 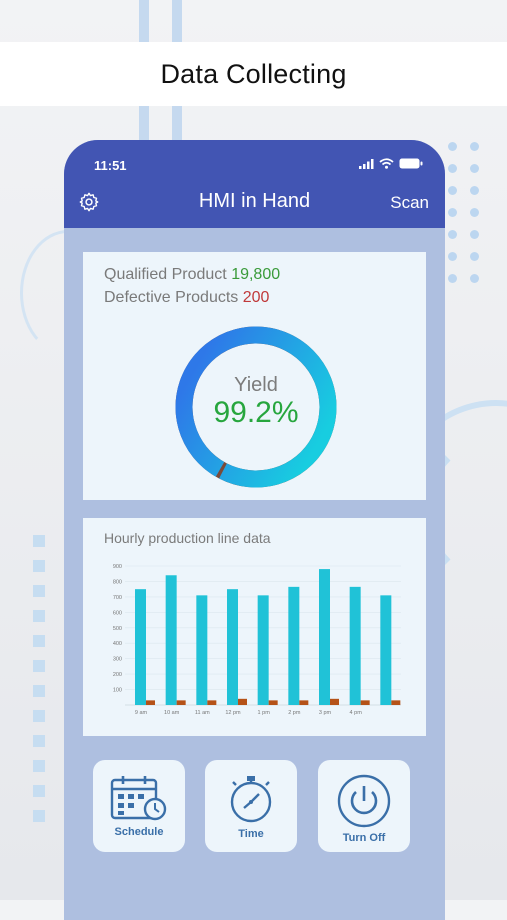 I want to click on turn-off-button: Turn Off, so click(x=364, y=806).